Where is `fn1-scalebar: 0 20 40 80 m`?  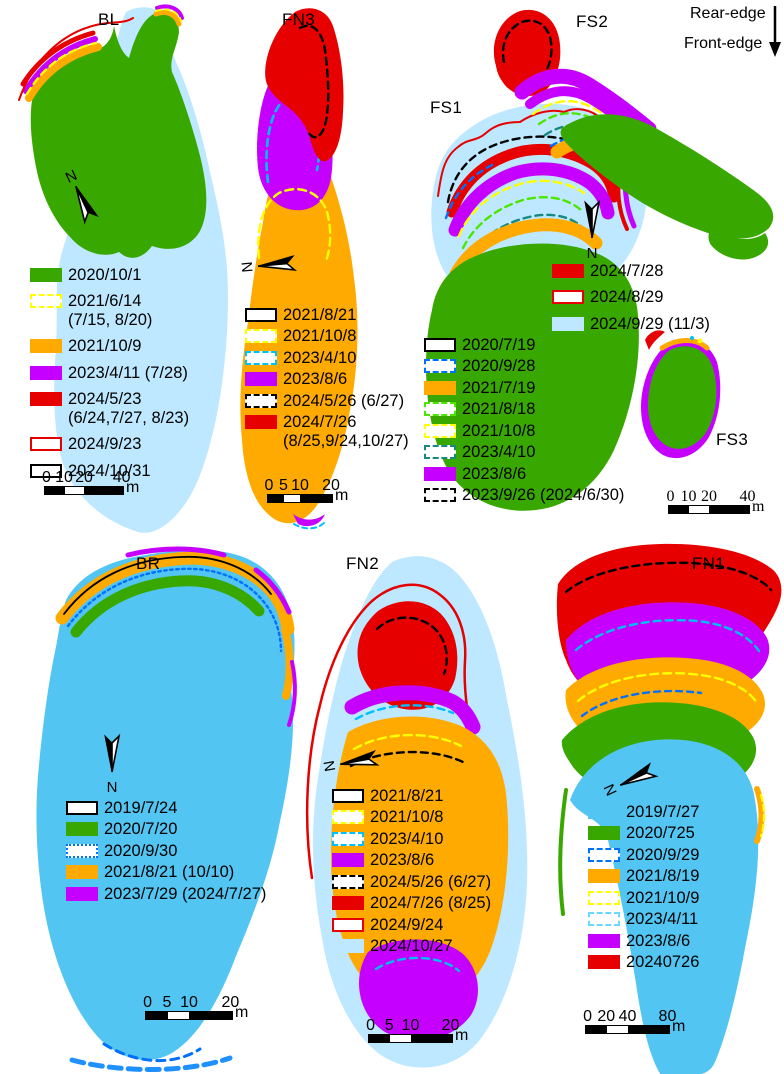
fn1-scalebar: 0 20 40 80 m is located at coordinates (634, 1021).